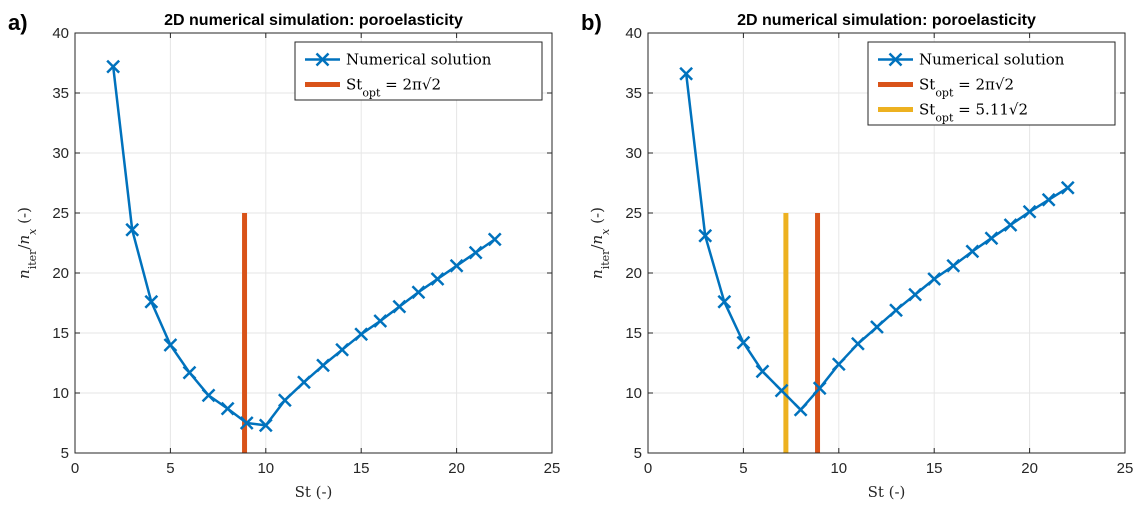 This screenshot has height=513, width=1146. What do you see at coordinates (591, 22) in the screenshot?
I see `panel-label: b)` at bounding box center [591, 22].